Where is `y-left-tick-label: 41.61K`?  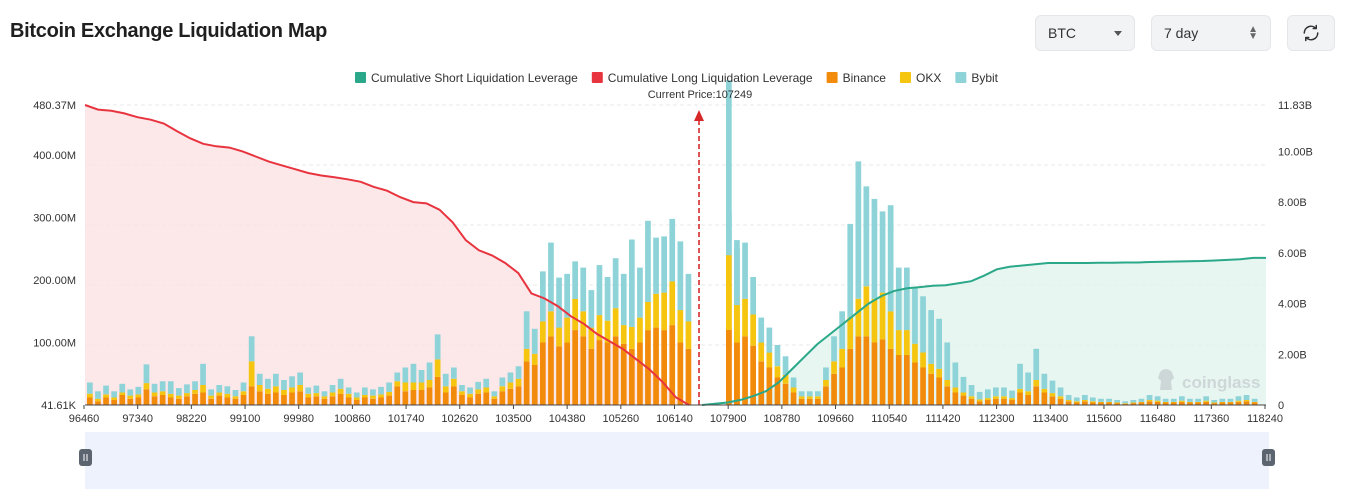
y-left-tick-label: 41.61K is located at coordinates (59, 406).